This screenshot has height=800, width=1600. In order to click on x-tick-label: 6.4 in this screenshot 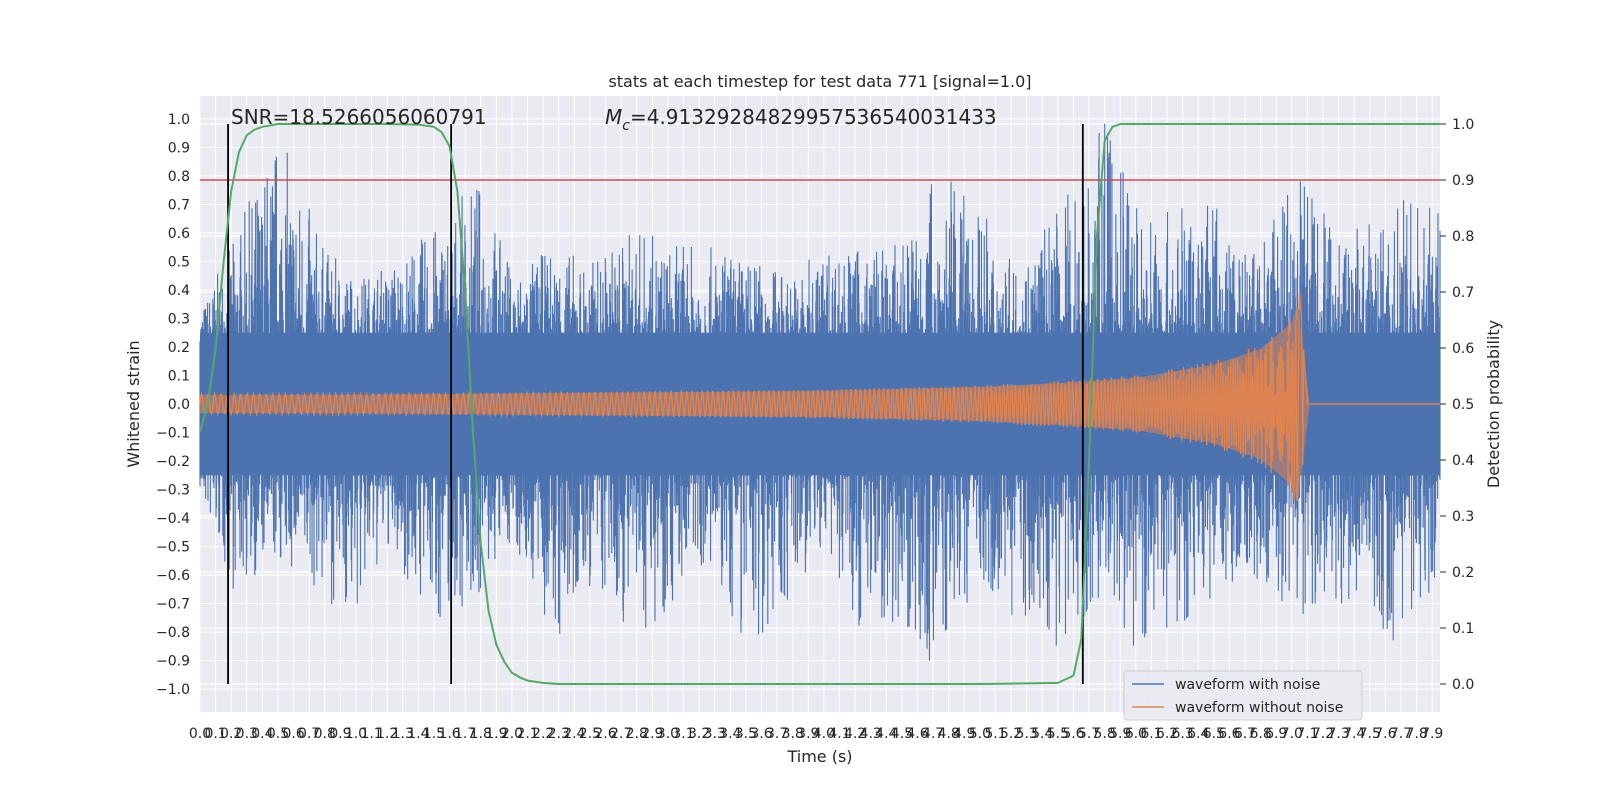, I will do `click(1198, 734)`.